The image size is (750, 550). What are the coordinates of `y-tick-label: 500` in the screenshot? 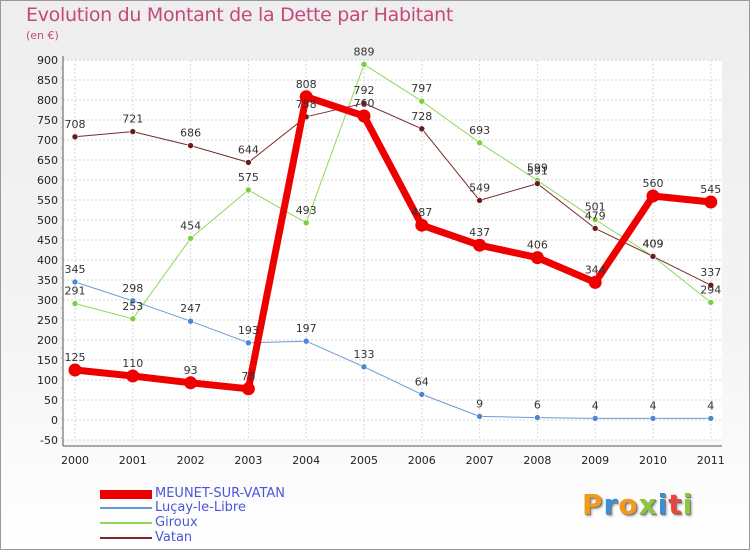 It's located at (47, 220).